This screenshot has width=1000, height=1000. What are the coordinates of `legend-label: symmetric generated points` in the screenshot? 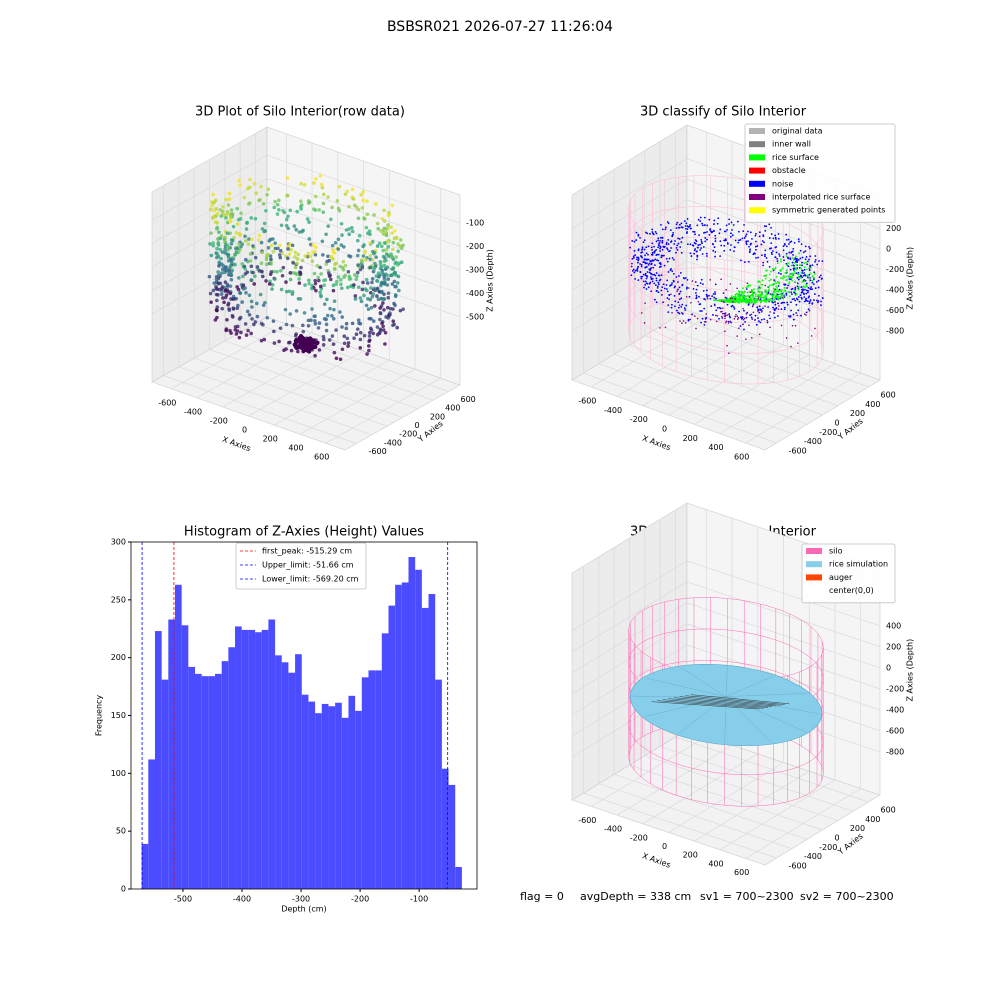 It's located at (828, 210).